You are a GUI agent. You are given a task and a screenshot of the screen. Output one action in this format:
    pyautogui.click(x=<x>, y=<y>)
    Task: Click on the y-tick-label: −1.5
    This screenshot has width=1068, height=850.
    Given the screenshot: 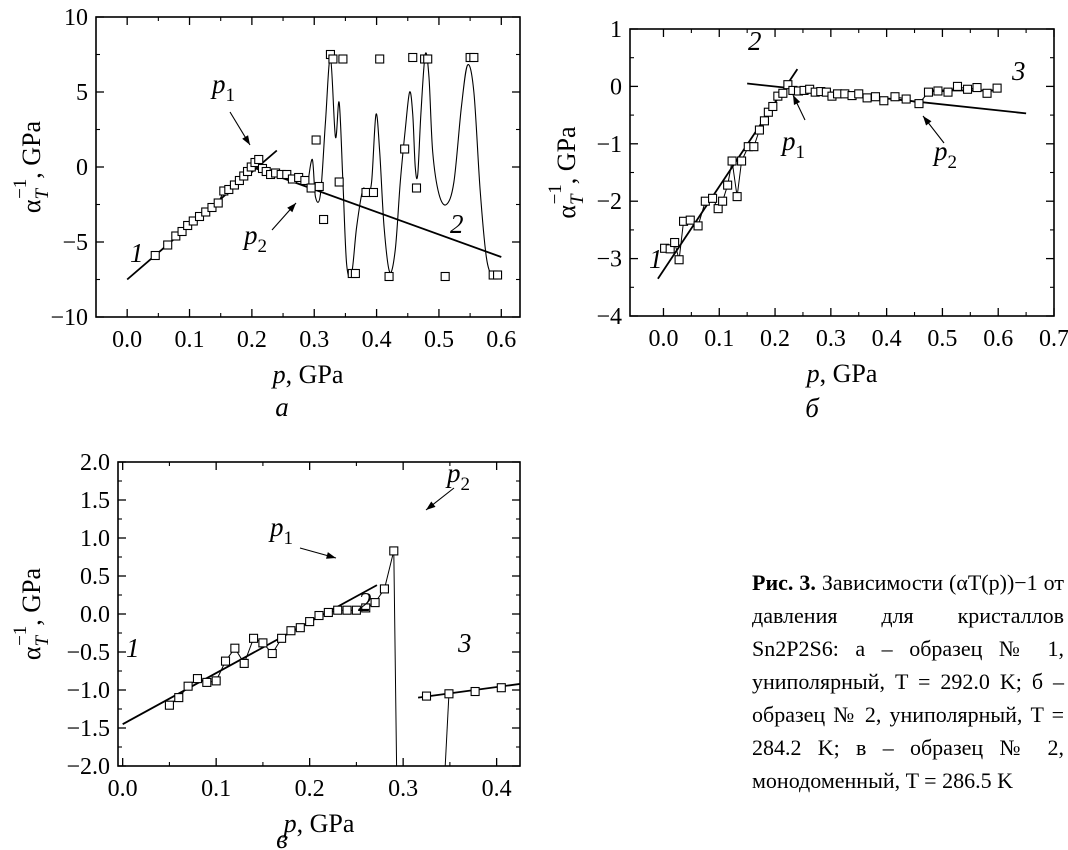 What is the action you would take?
    pyautogui.click(x=88, y=729)
    